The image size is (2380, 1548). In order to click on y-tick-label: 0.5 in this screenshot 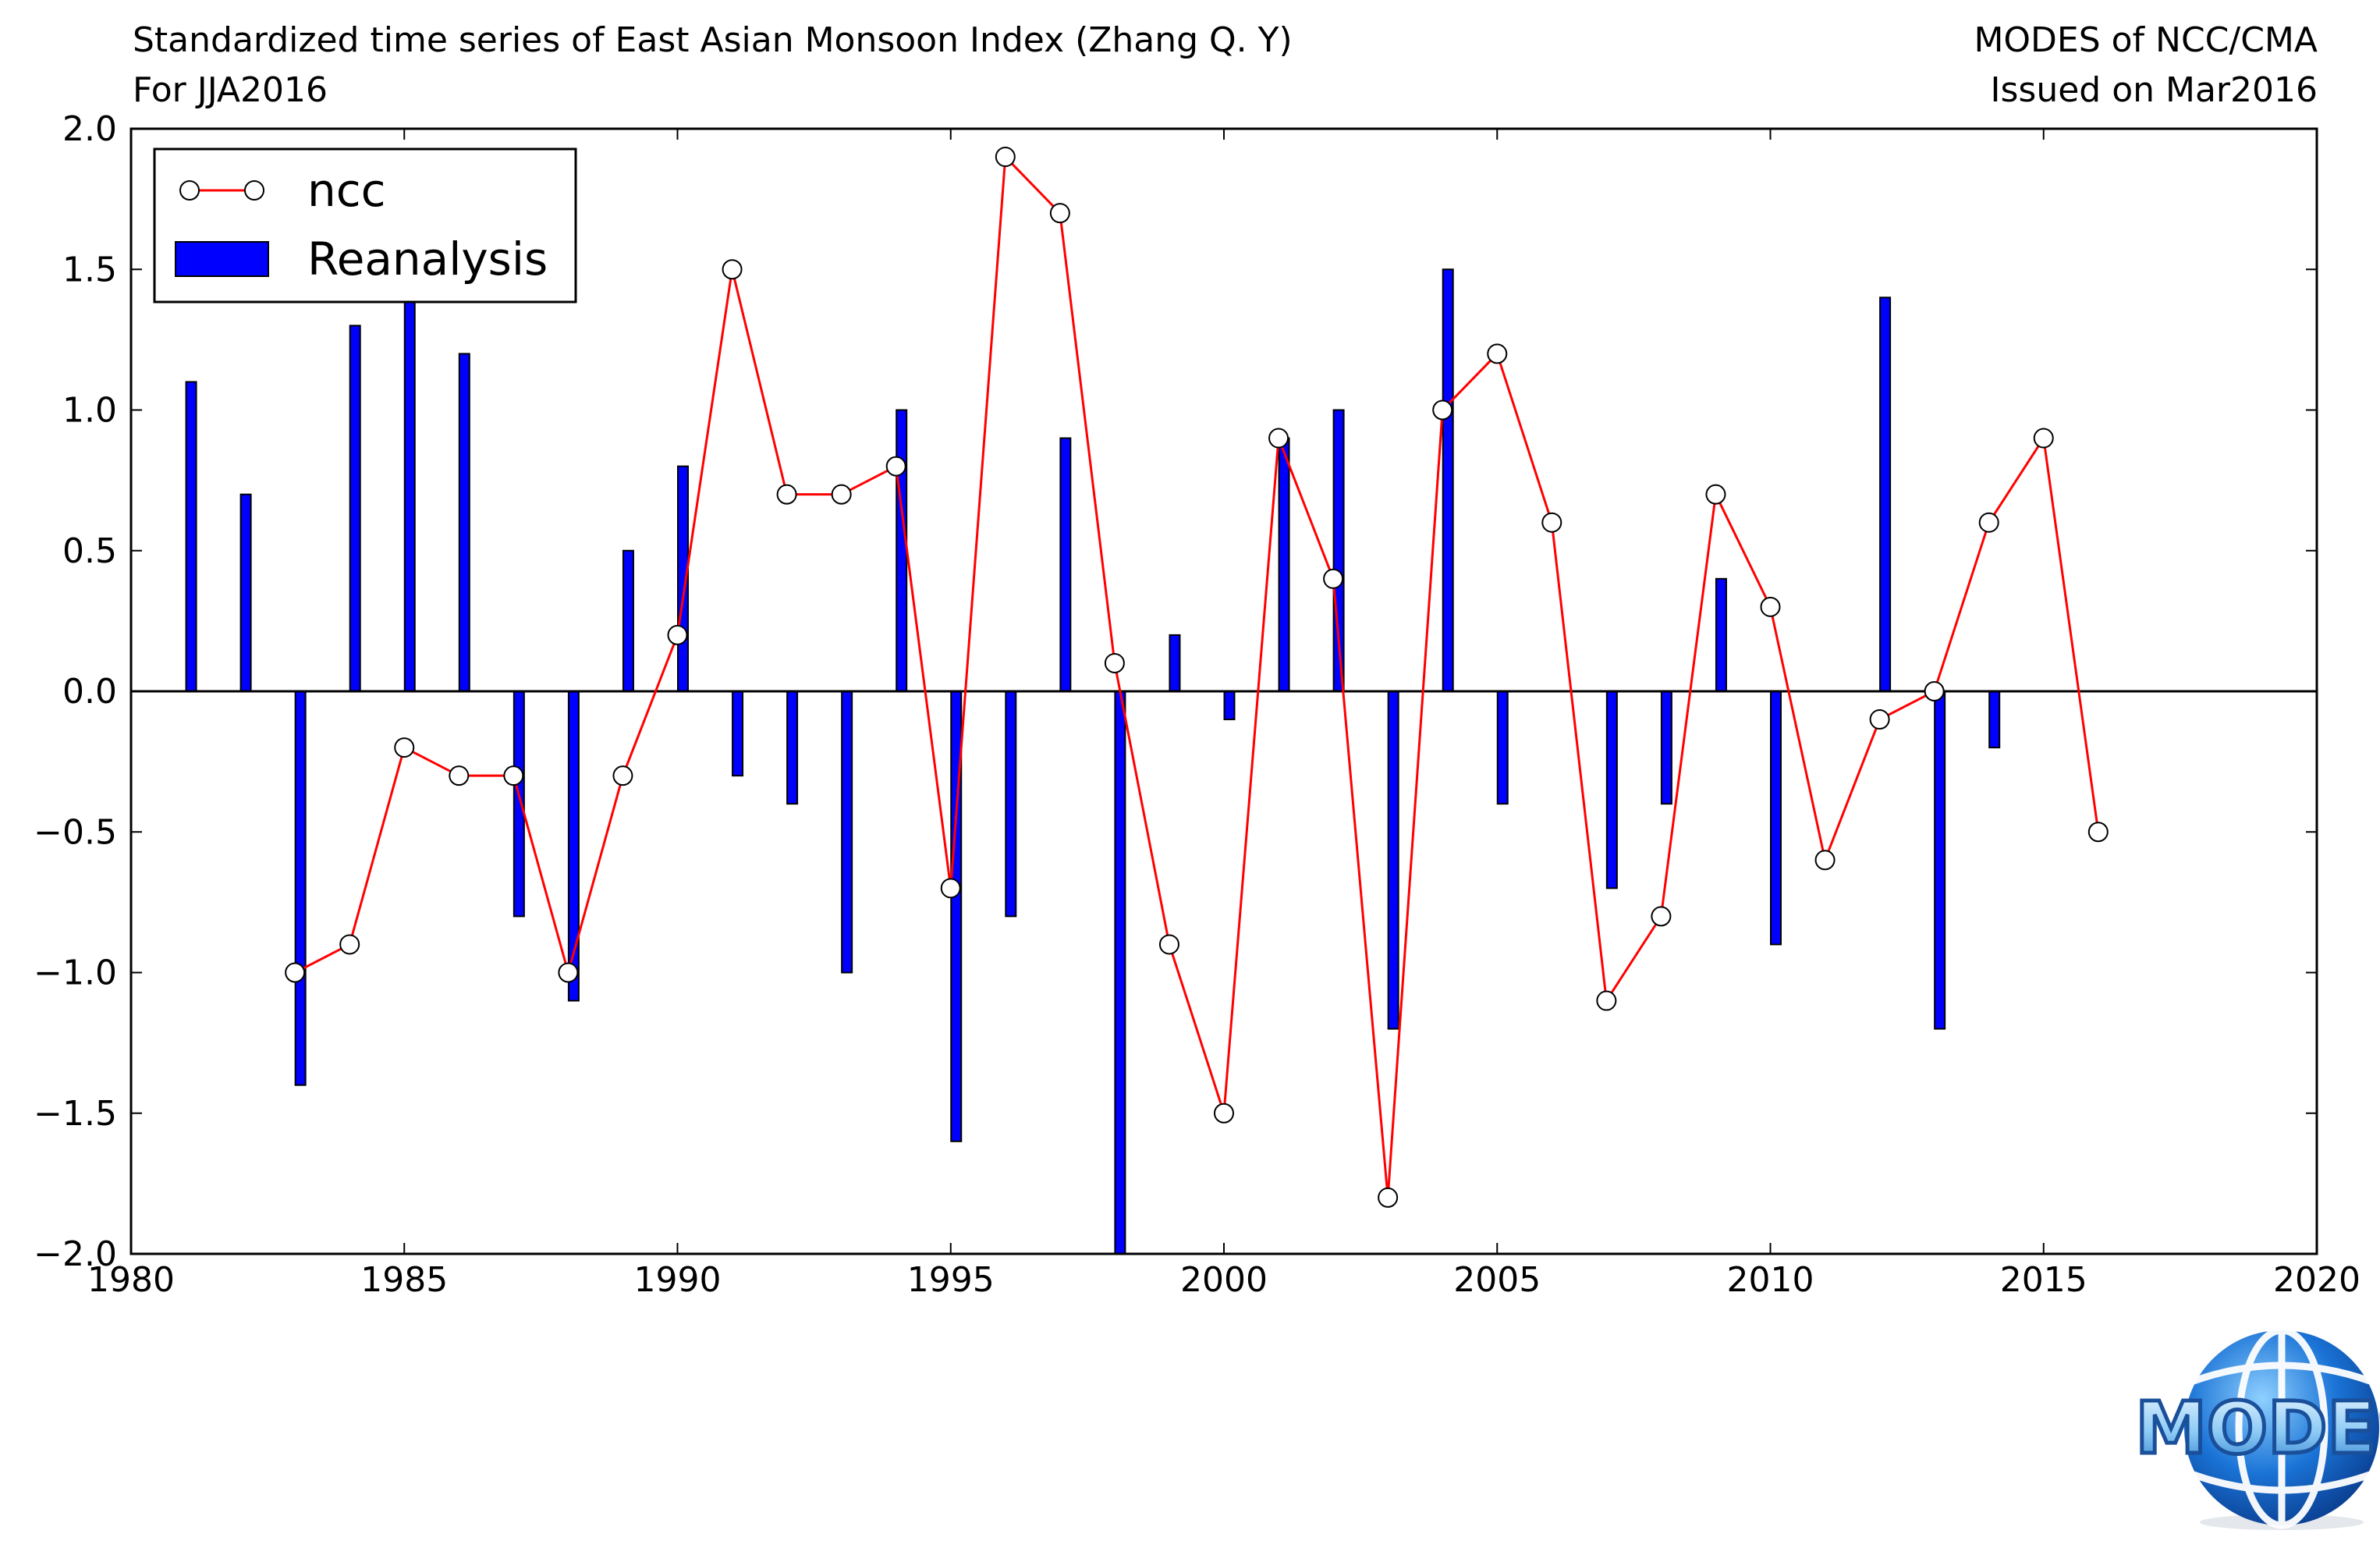, I will do `click(90, 551)`.